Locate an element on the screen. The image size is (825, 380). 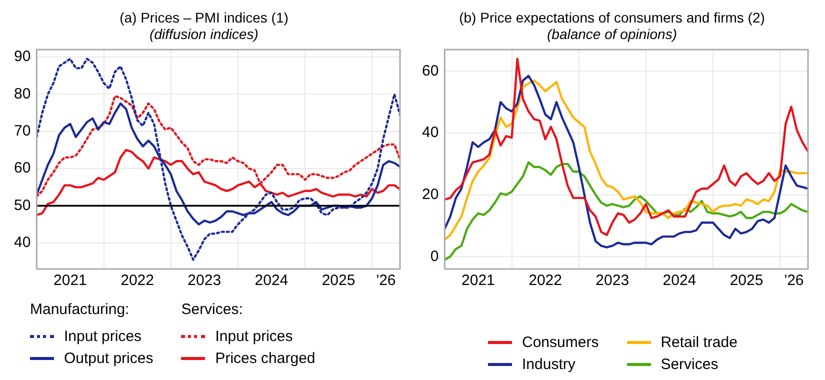
legend-label: Industry is located at coordinates (549, 364).